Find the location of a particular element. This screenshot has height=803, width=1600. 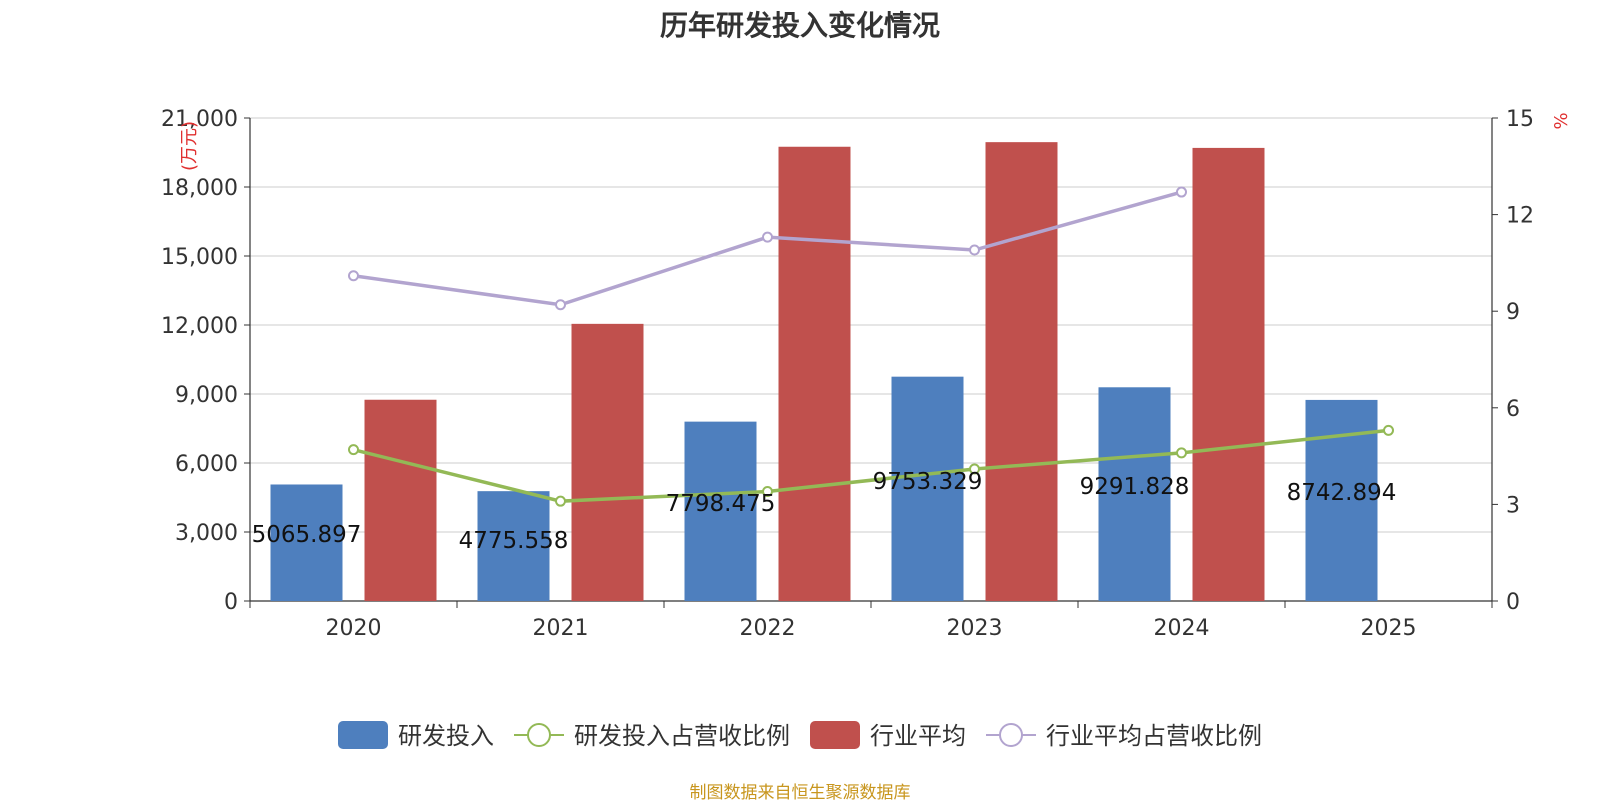

x-axis-tick-label: 2025 is located at coordinates (1389, 628).